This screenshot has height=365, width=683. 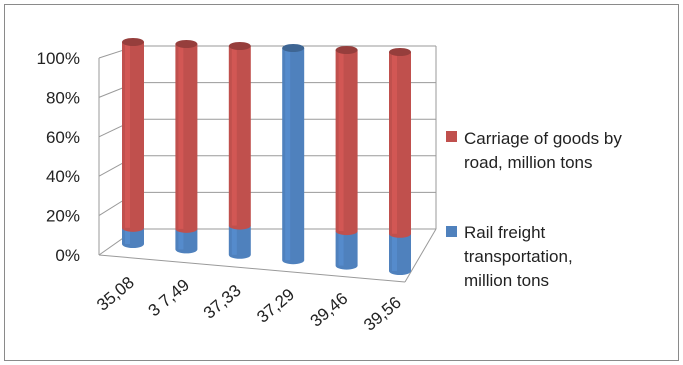 I want to click on legend-label-rail-line3: million tons, so click(x=506, y=280).